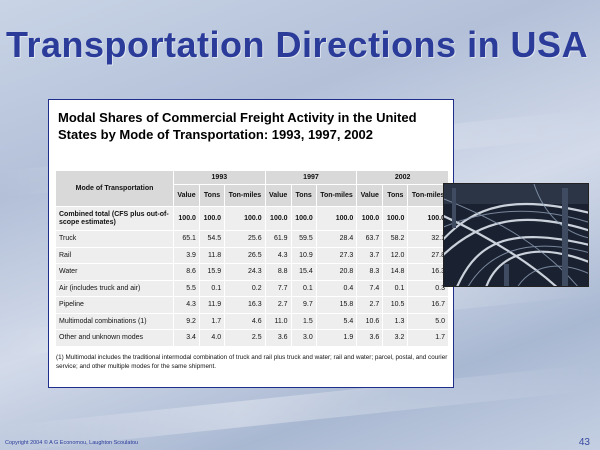  What do you see at coordinates (336, 305) in the screenshot?
I see `value-cell: 15.8` at bounding box center [336, 305].